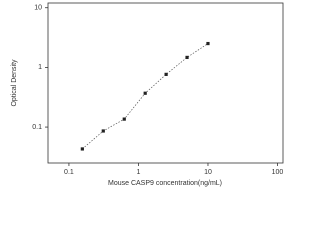 Image resolution: width=320 pixels, height=240 pixels. Describe the element at coordinates (69, 172) in the screenshot. I see `x-tick-label: 0.1` at that location.